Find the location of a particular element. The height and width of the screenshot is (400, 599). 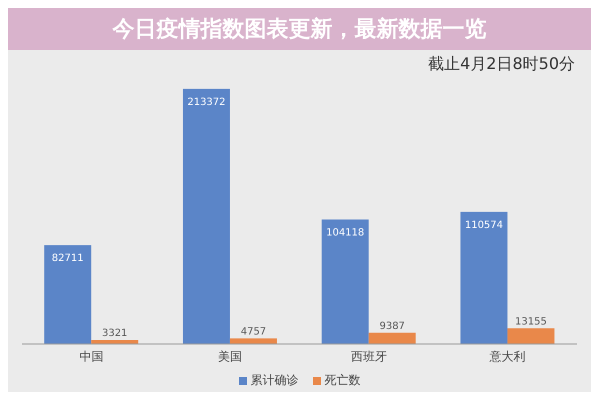

data-label: 213372 is located at coordinates (206, 102).